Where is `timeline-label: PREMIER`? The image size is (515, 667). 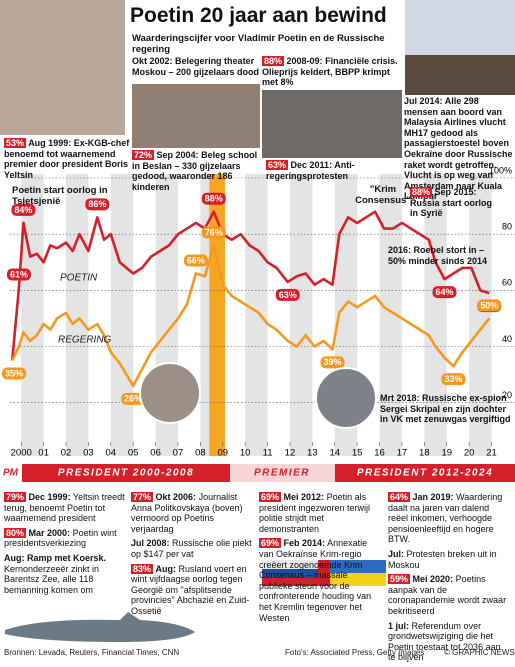
timeline-label: PREMIER is located at coordinates (282, 473).